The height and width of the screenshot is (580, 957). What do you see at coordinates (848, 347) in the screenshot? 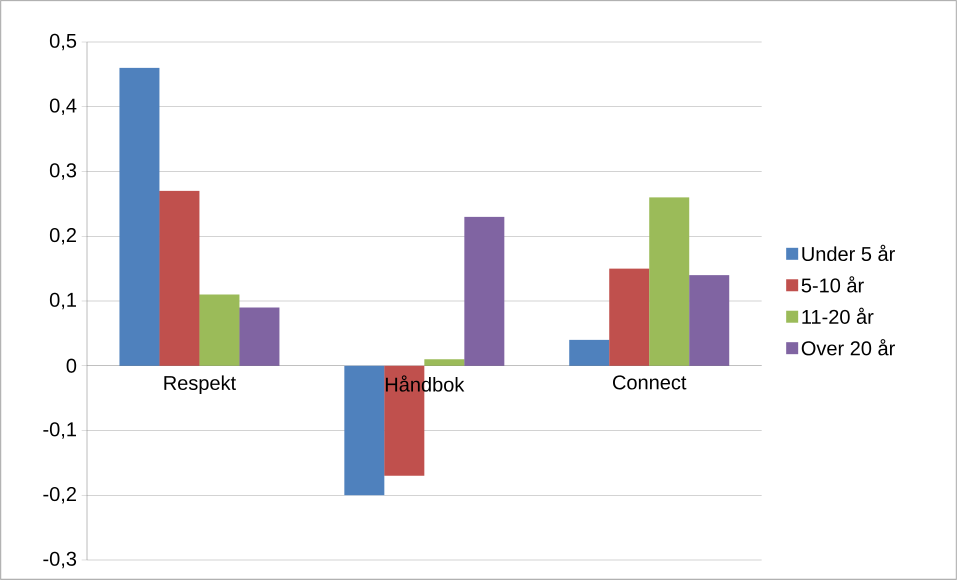
I see `legend-label: Over 20 år` at bounding box center [848, 347].